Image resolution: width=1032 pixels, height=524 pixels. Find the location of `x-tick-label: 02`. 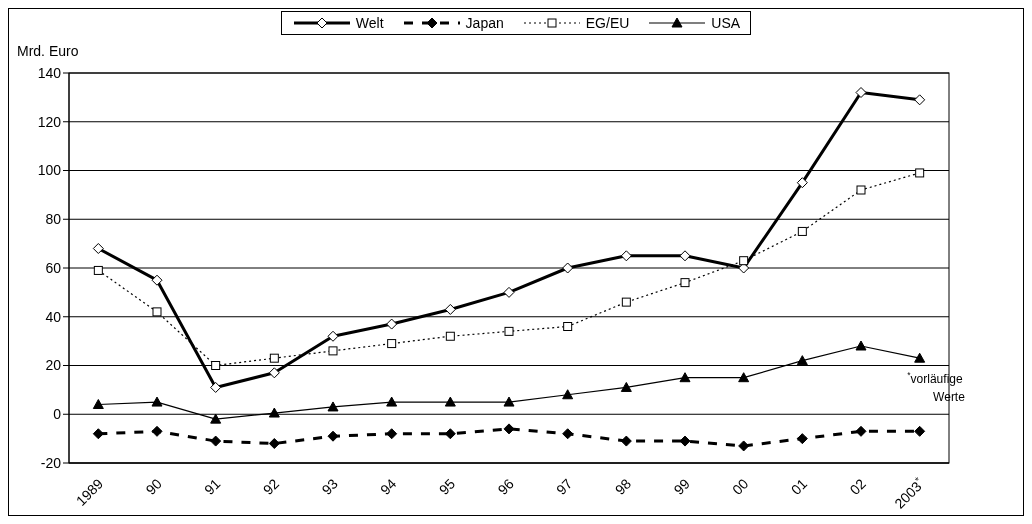

x-tick-label: 02 is located at coordinates (857, 486).